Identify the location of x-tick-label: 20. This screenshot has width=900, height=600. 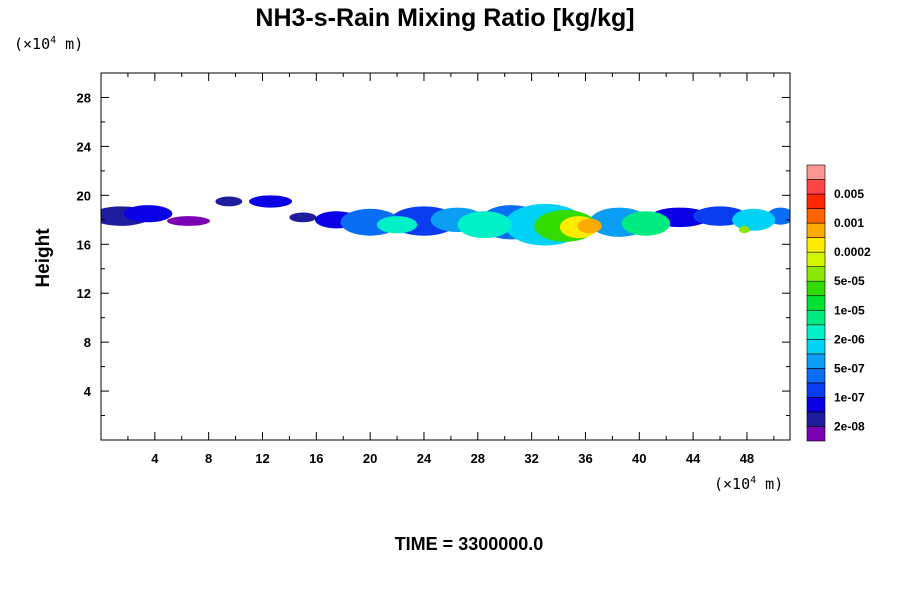
(370, 458).